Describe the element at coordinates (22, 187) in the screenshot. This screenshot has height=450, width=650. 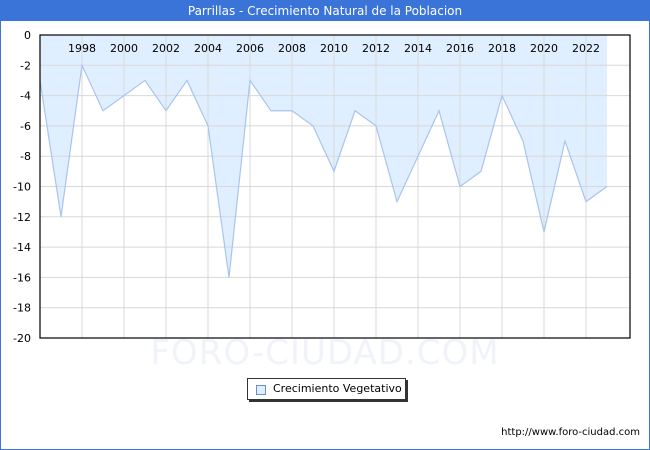
I see `y-tick-label: -10` at that location.